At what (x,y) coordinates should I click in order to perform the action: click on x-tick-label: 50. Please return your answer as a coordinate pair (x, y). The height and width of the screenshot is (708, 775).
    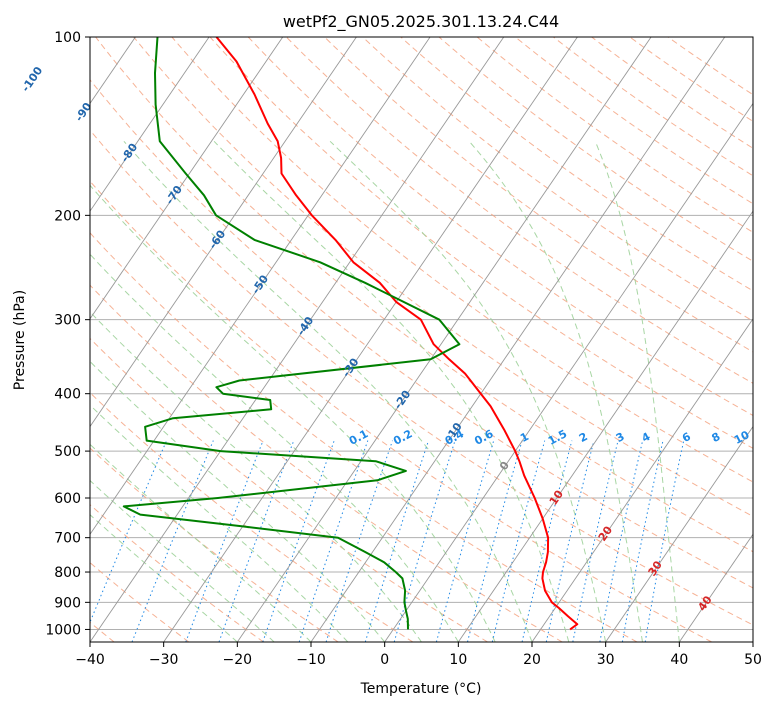
    Looking at the image, I should click on (753, 660).